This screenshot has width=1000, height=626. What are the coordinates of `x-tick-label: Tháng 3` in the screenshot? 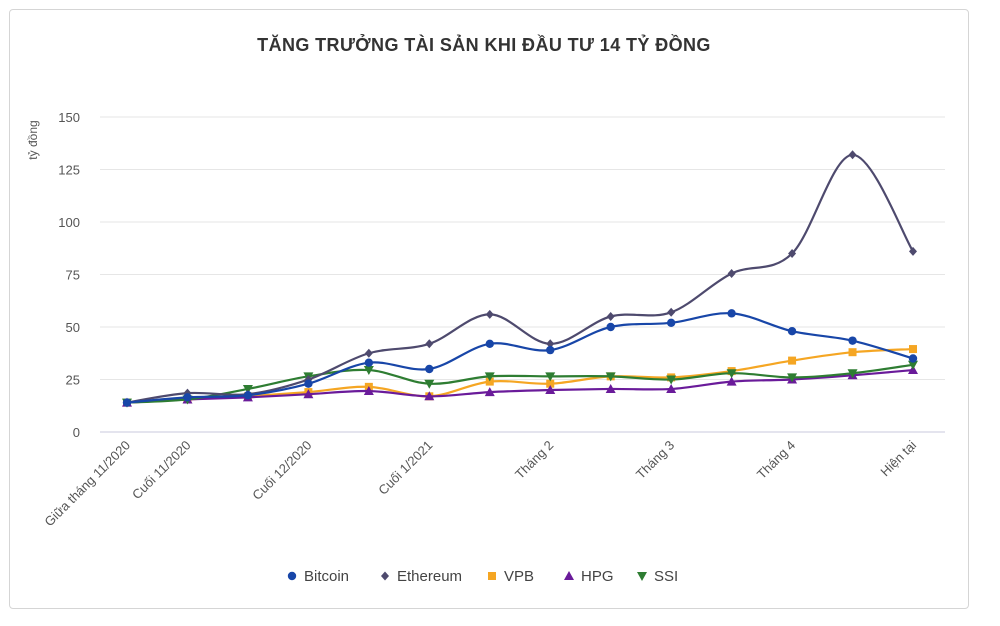 It's located at (655, 460).